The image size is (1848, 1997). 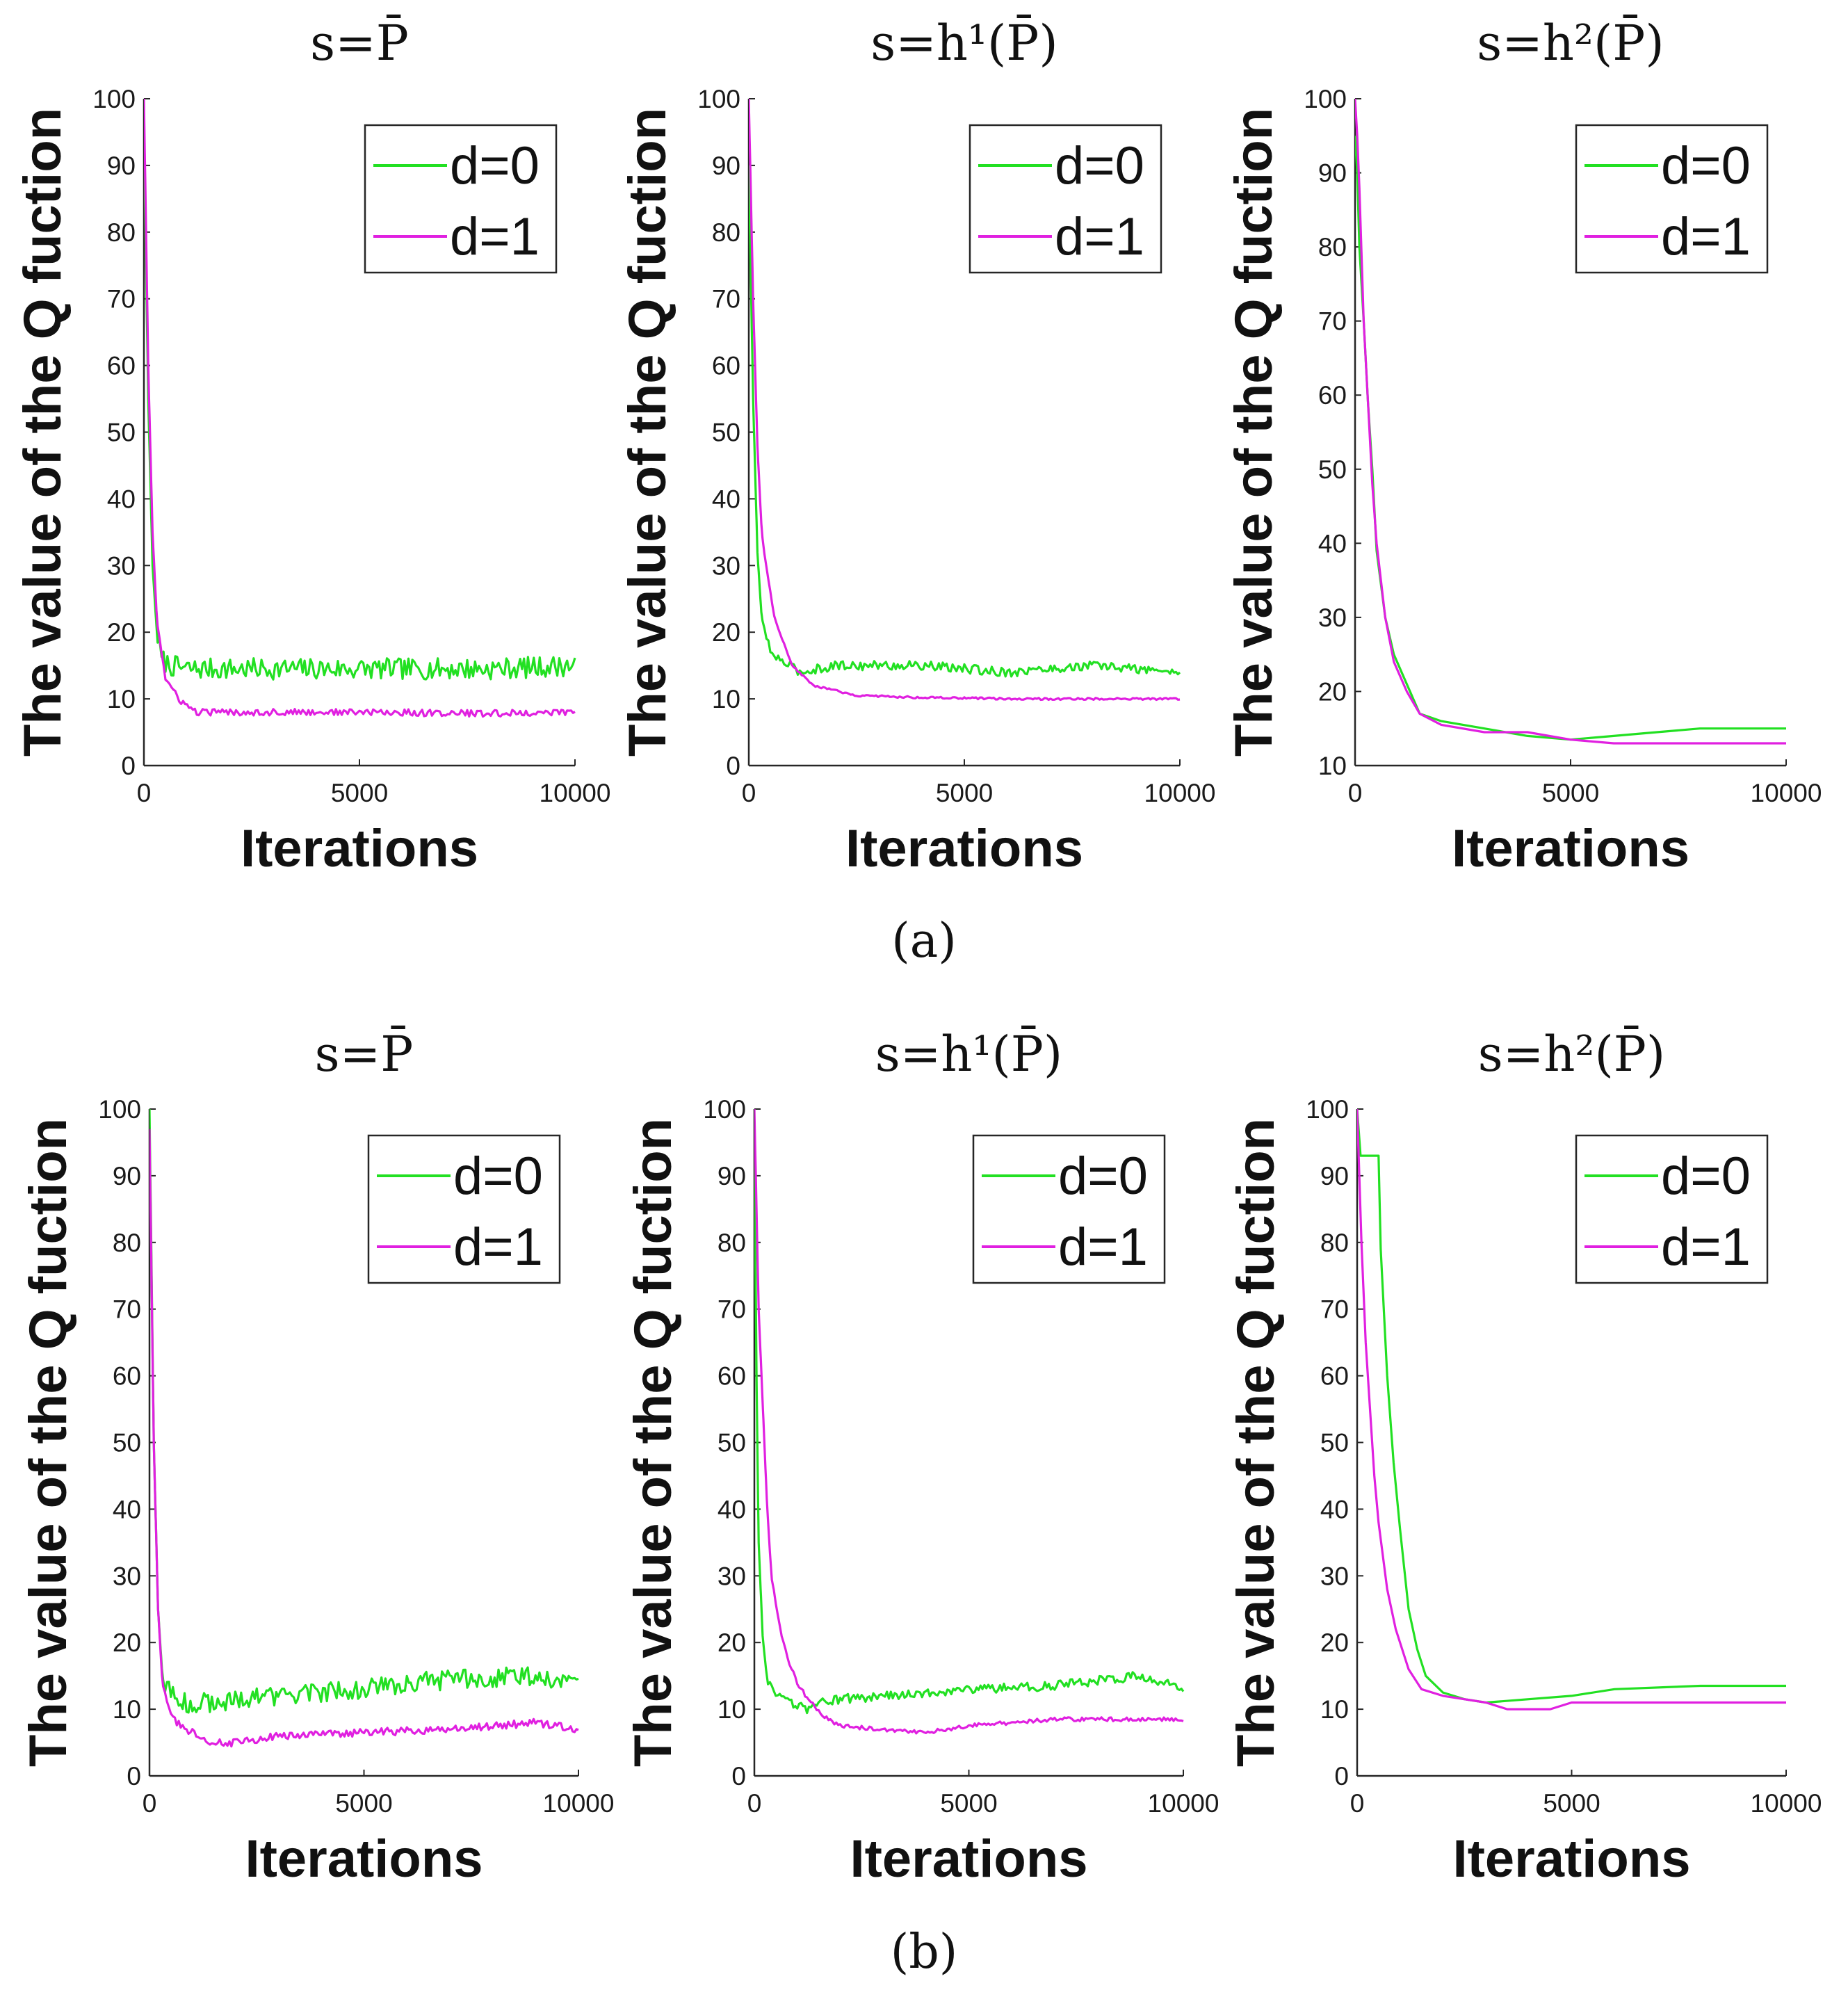 I want to click on x-tick-label: 5000, so click(x=363, y=1803).